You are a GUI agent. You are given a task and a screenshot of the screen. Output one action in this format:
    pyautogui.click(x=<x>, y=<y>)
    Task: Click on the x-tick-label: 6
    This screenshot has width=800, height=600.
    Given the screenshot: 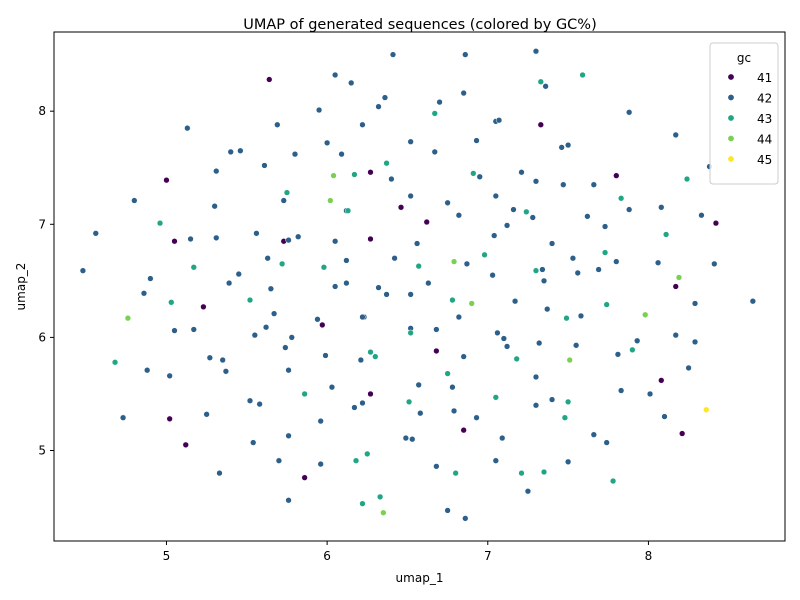 What is the action you would take?
    pyautogui.click(x=327, y=556)
    